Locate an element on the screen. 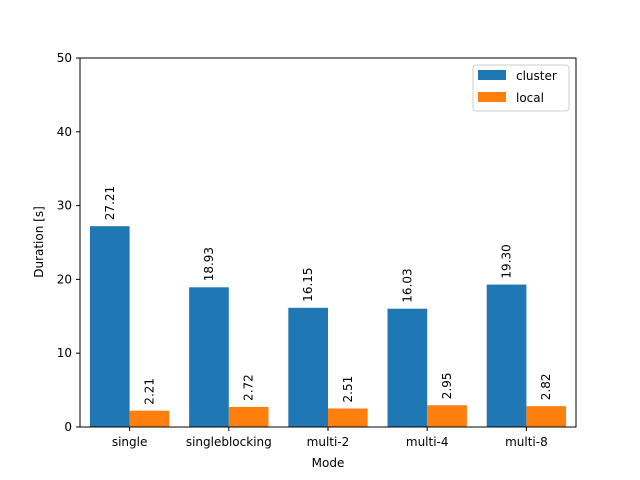 The image size is (640, 480). bar-value-label: 27.21 is located at coordinates (110, 203).